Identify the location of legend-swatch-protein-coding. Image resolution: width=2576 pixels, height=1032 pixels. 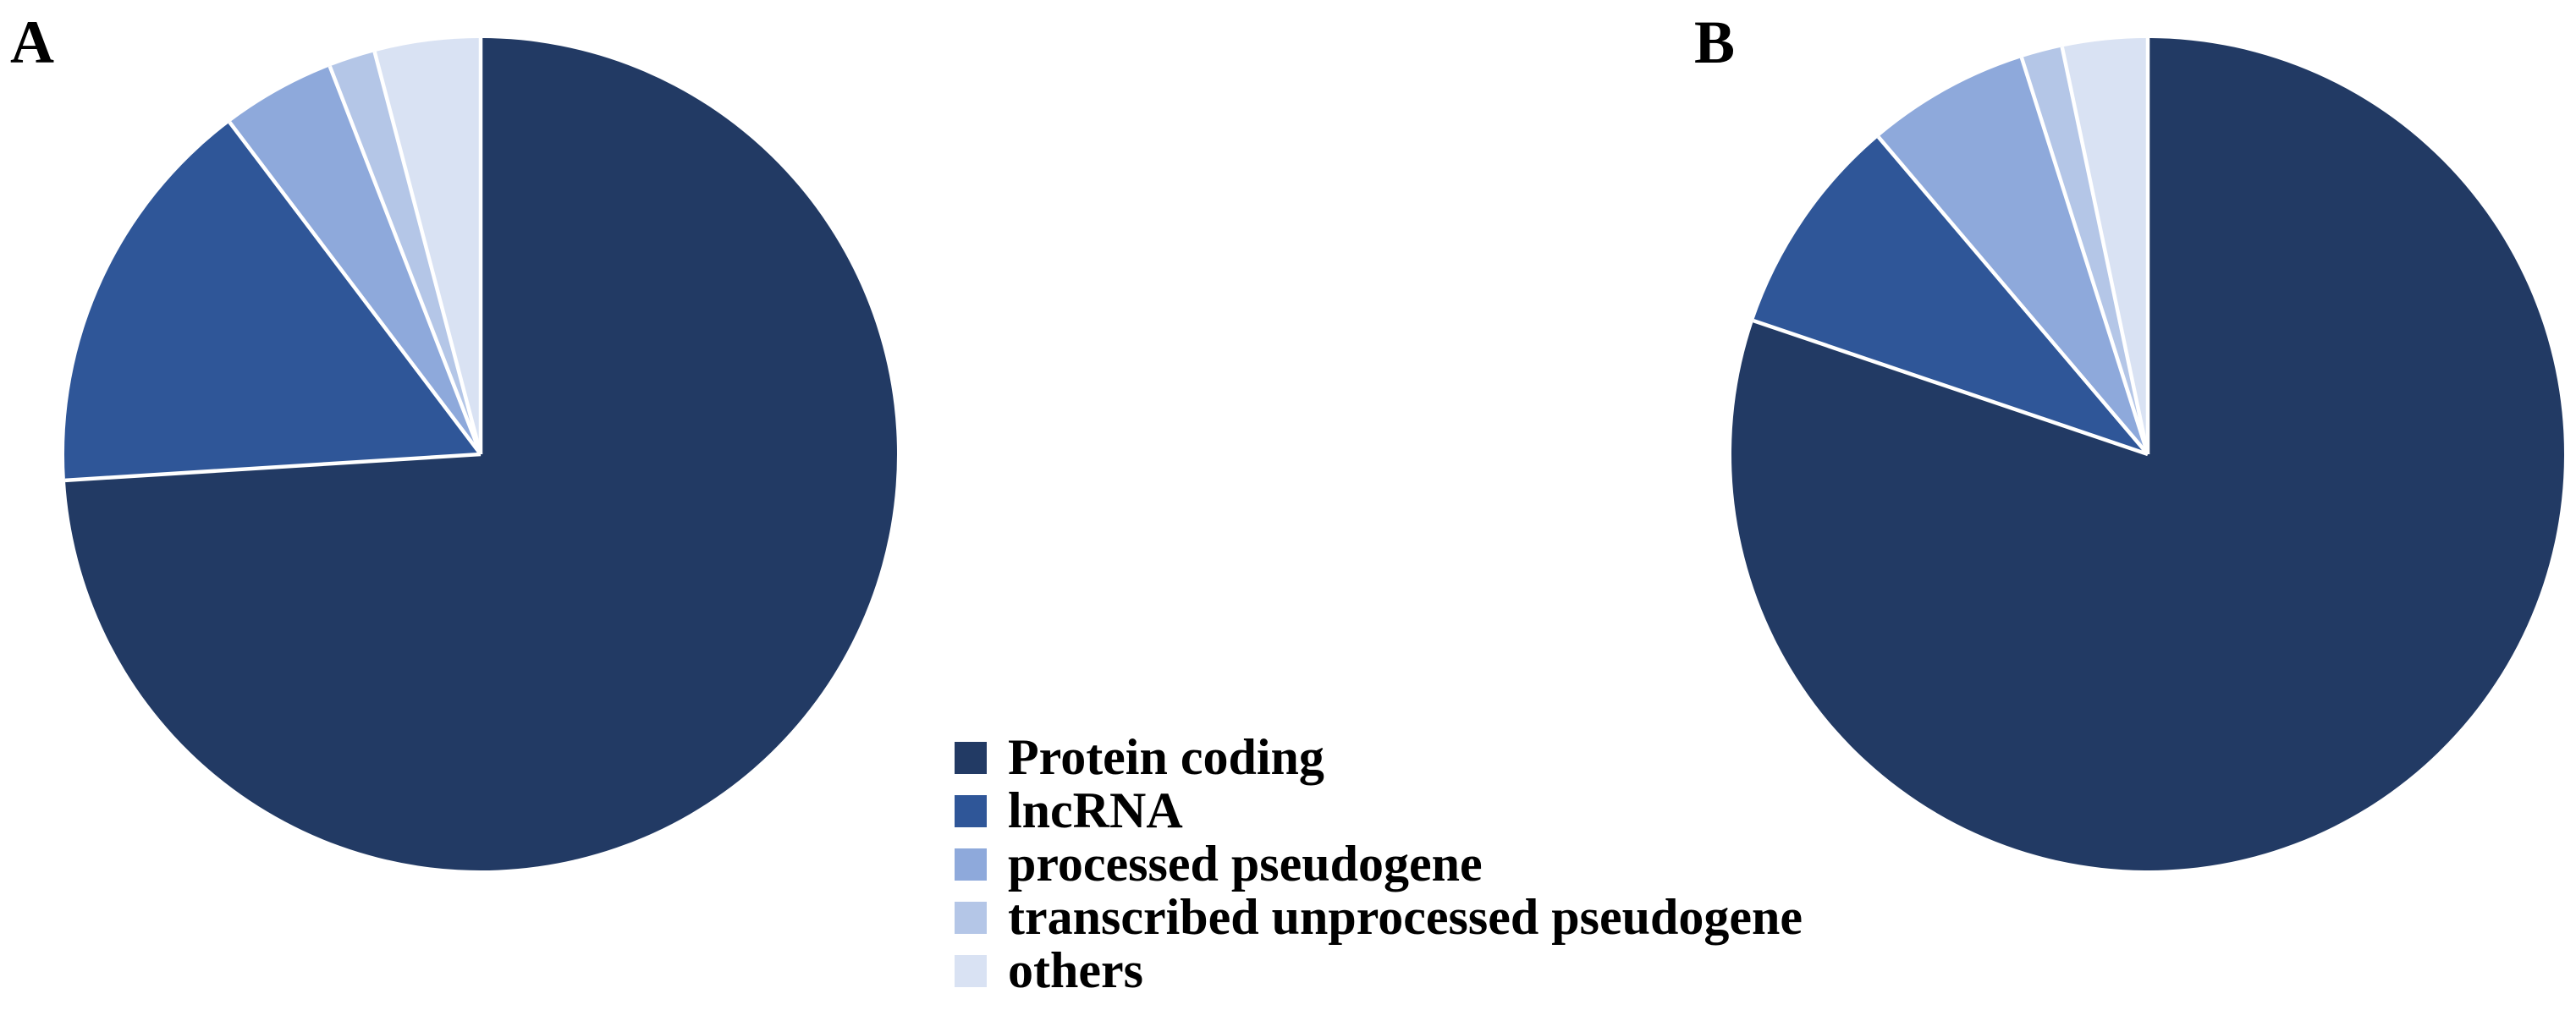
(971, 758).